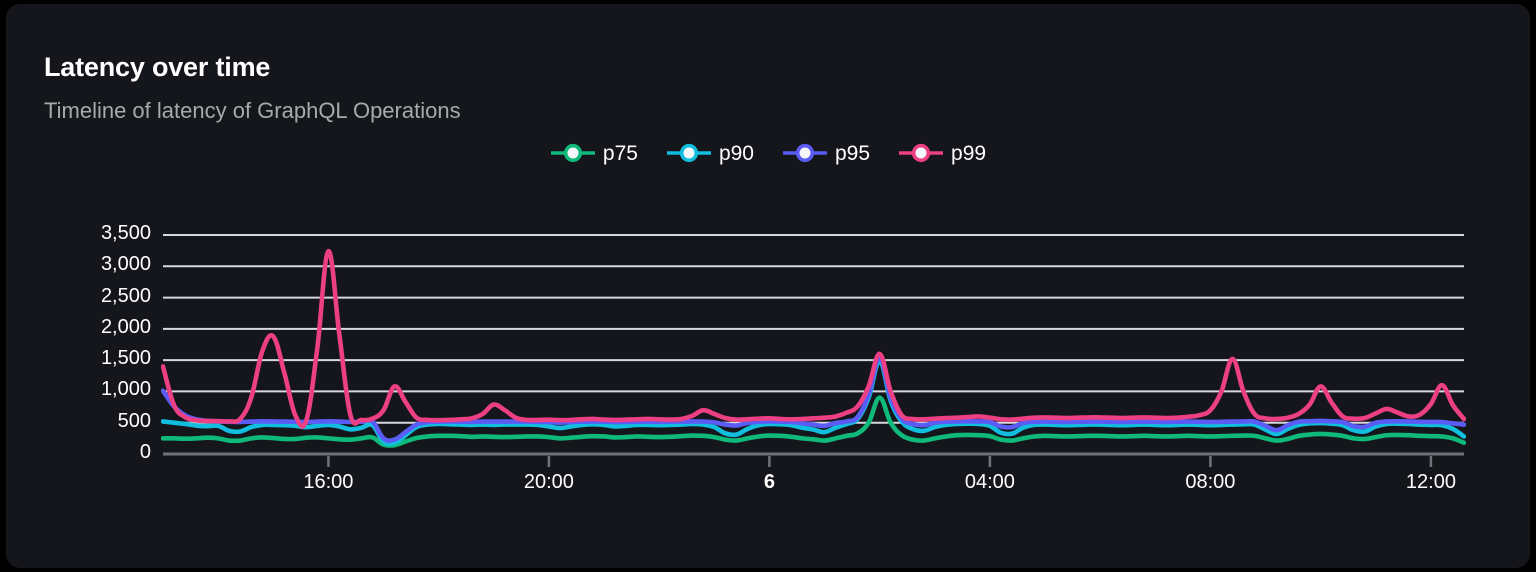 The image size is (1536, 572). I want to click on y-axis-tick-label: 1,500, so click(125, 358).